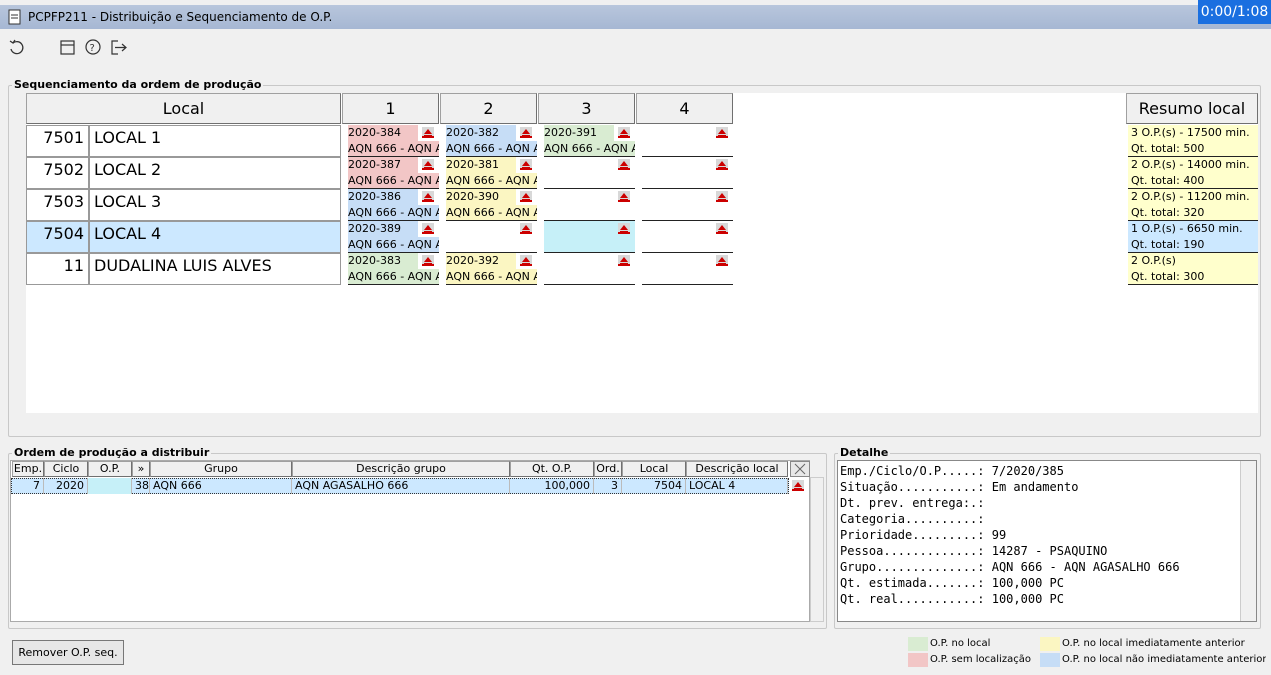 The height and width of the screenshot is (675, 1271). I want to click on location-name: DUDALINA LUIS ALVES, so click(215, 269).